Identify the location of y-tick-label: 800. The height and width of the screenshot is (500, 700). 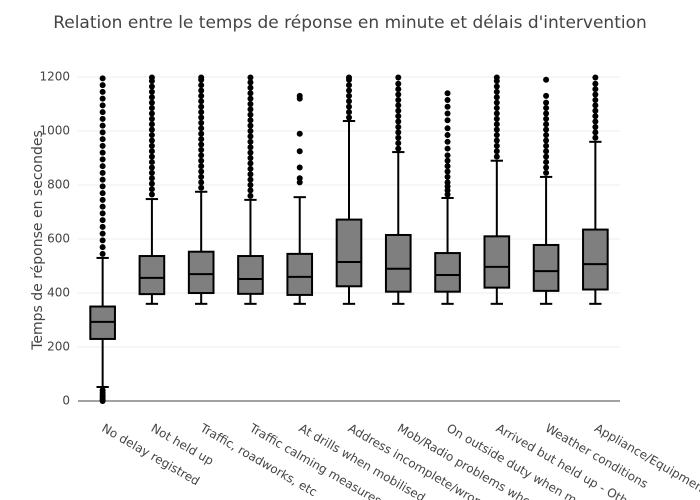
(58, 185).